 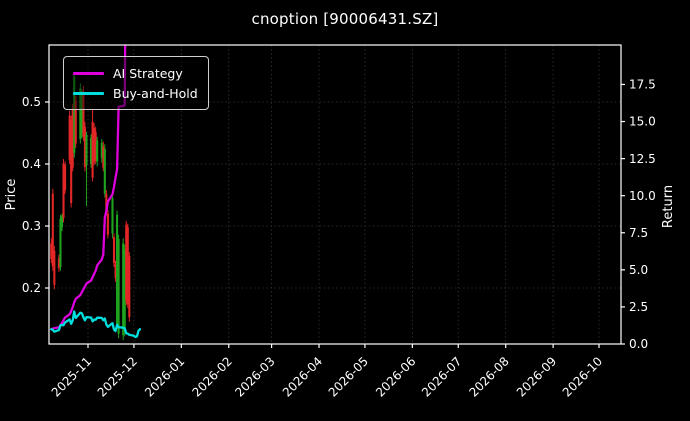 I want to click on x-tick-label: 2026-07, so click(x=441, y=376).